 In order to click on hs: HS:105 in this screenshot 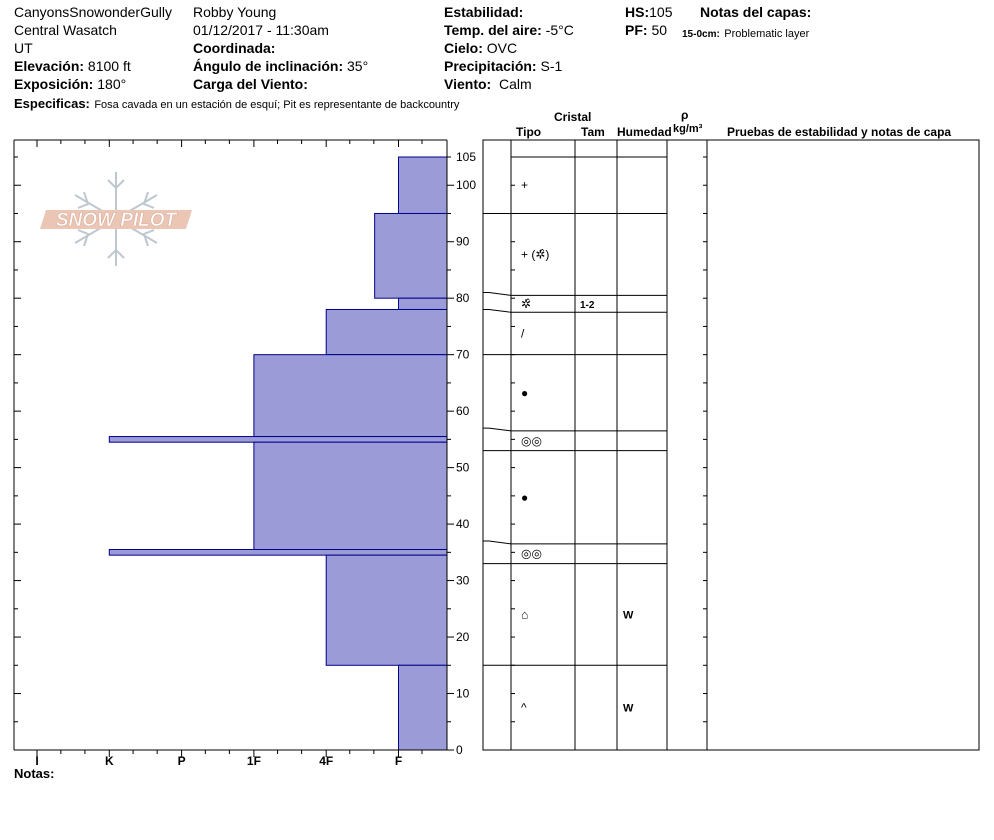, I will do `click(648, 12)`.